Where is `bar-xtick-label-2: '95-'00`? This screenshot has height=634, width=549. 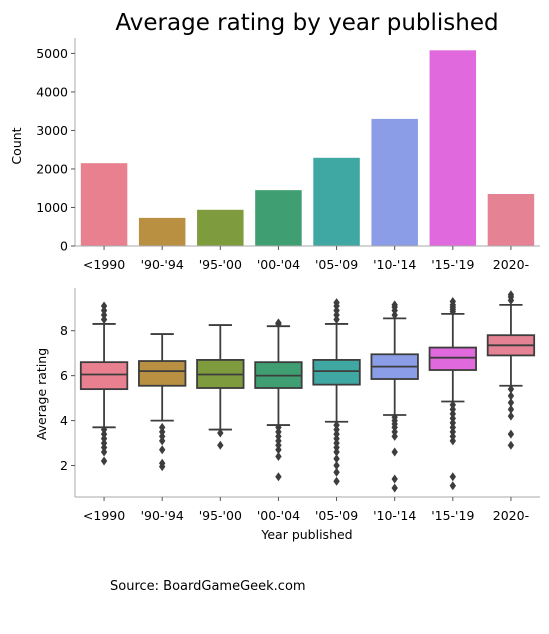 bar-xtick-label-2: '95-'00 is located at coordinates (220, 264).